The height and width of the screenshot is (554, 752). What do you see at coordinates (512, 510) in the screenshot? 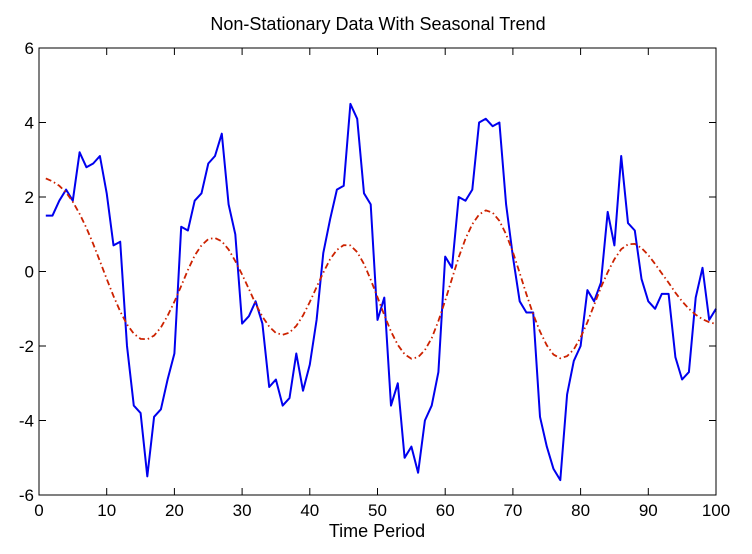
I see `x-tick-label: 70` at bounding box center [512, 510].